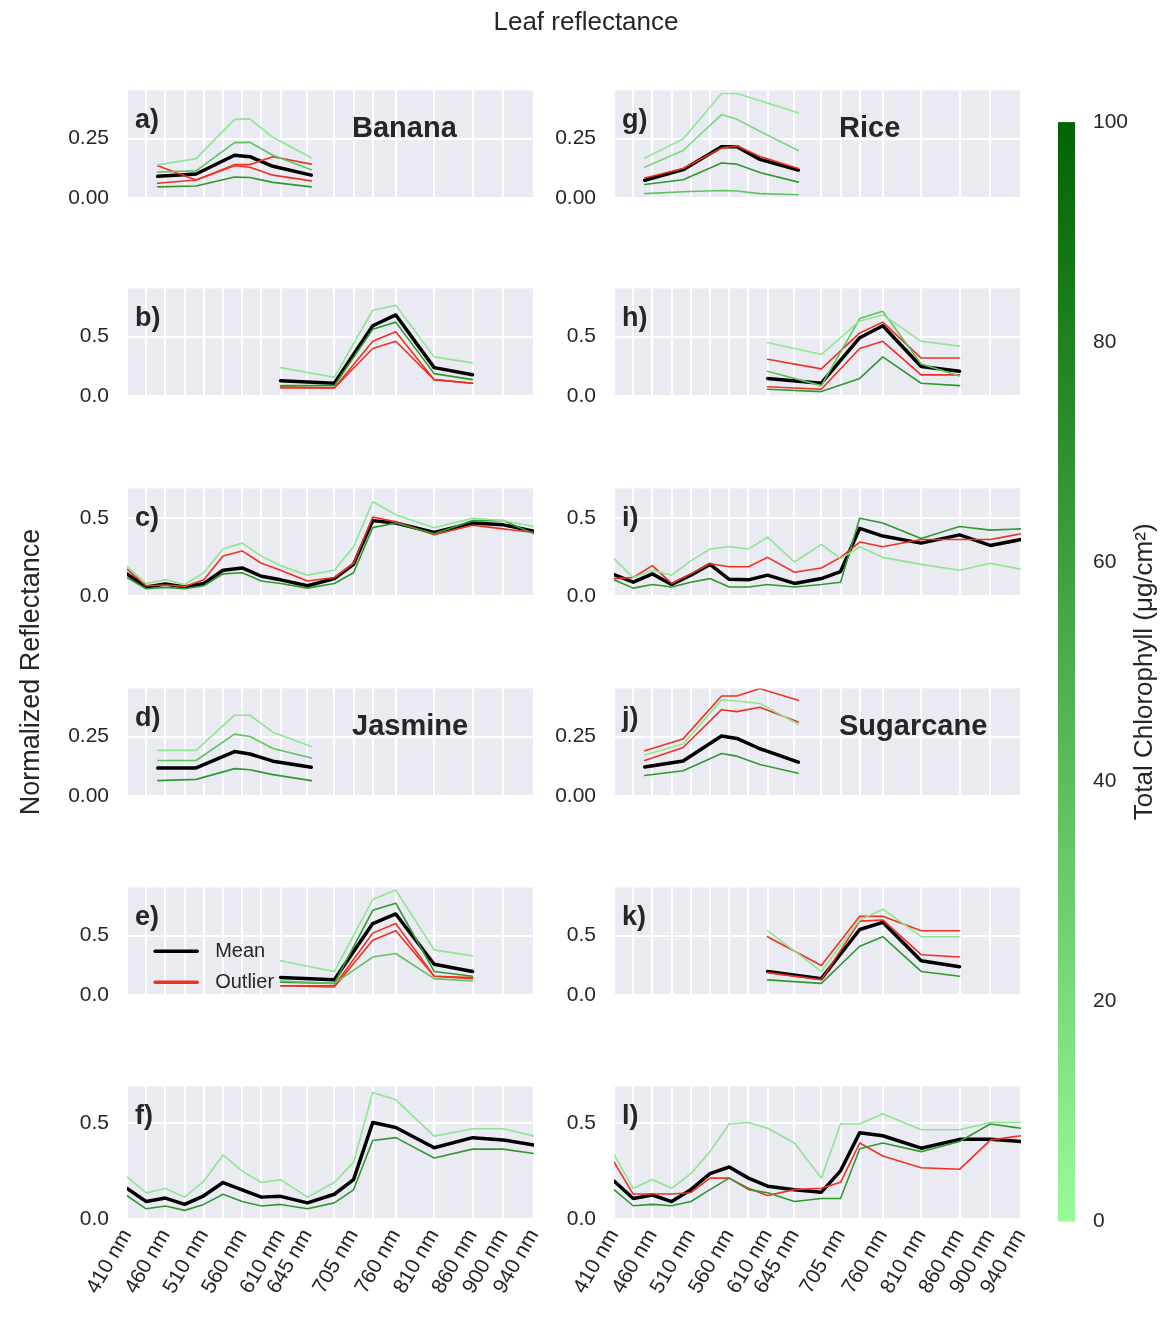 Image resolution: width=1168 pixels, height=1324 pixels. Describe the element at coordinates (245, 980) in the screenshot. I see `legend-label: Outlier` at that location.